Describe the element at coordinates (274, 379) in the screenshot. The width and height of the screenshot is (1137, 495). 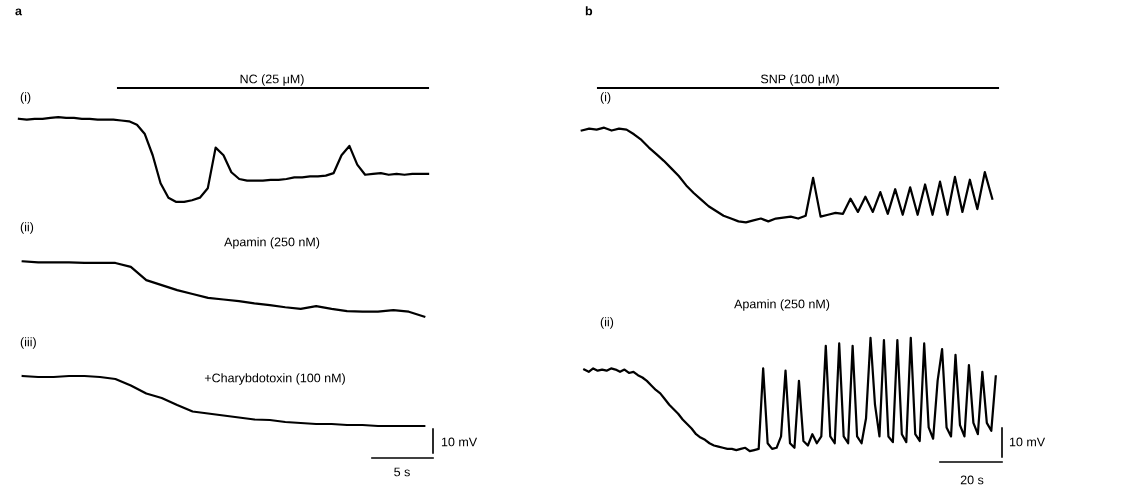
I see `annotation: +Charybdotoxin (100 nM)` at that location.